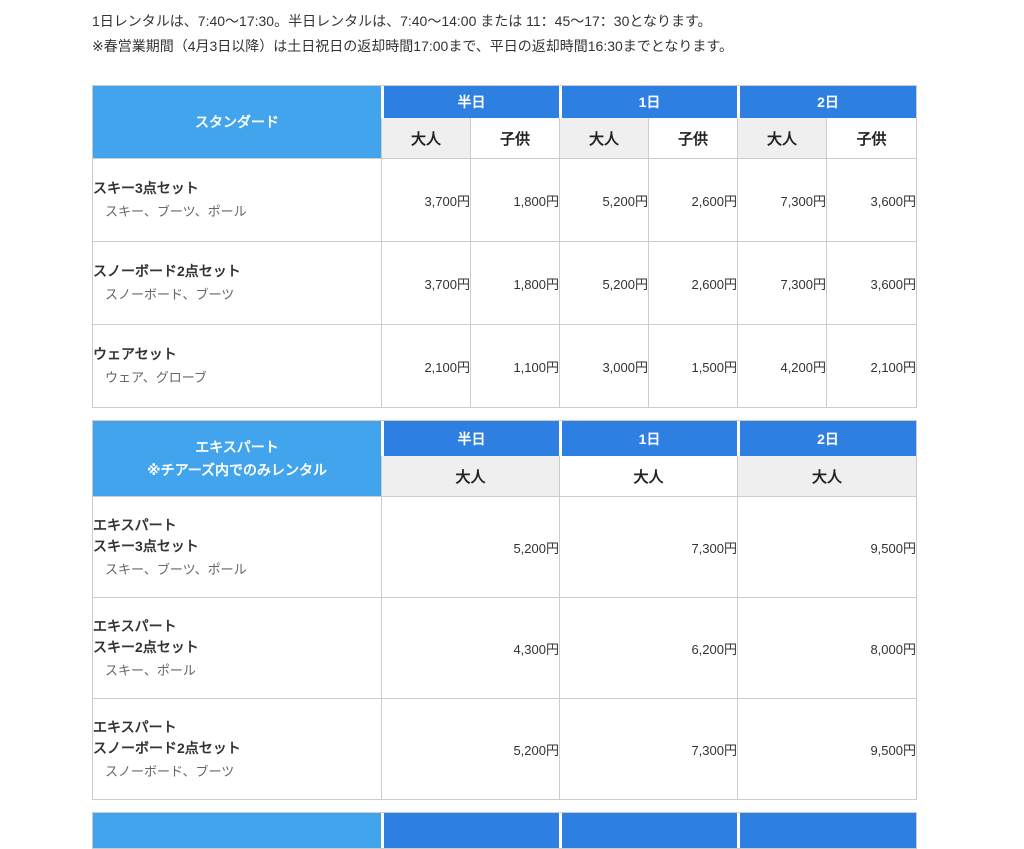 The width and height of the screenshot is (1024, 849). I want to click on period-header-2day, so click(826, 830).